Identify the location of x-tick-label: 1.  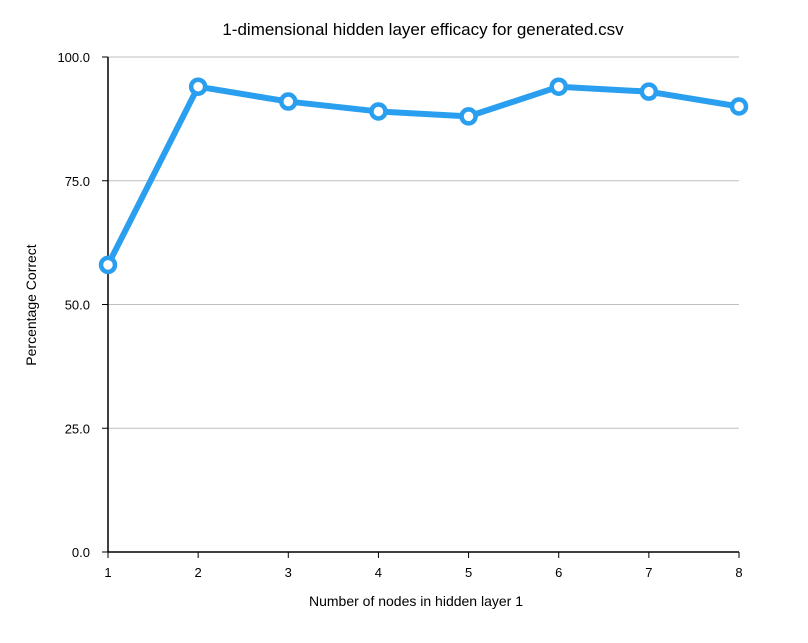
(107, 572).